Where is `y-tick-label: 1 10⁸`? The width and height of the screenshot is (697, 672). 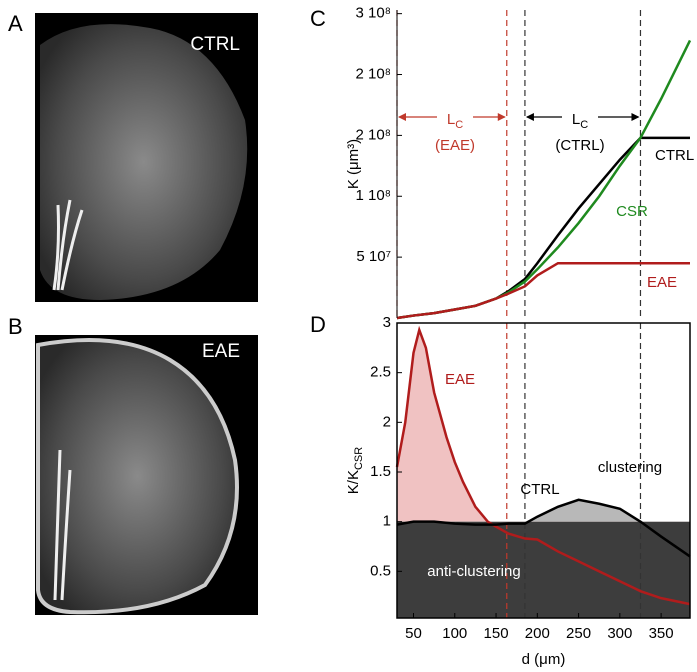
y-tick-label: 1 10⁸ is located at coordinates (373, 195).